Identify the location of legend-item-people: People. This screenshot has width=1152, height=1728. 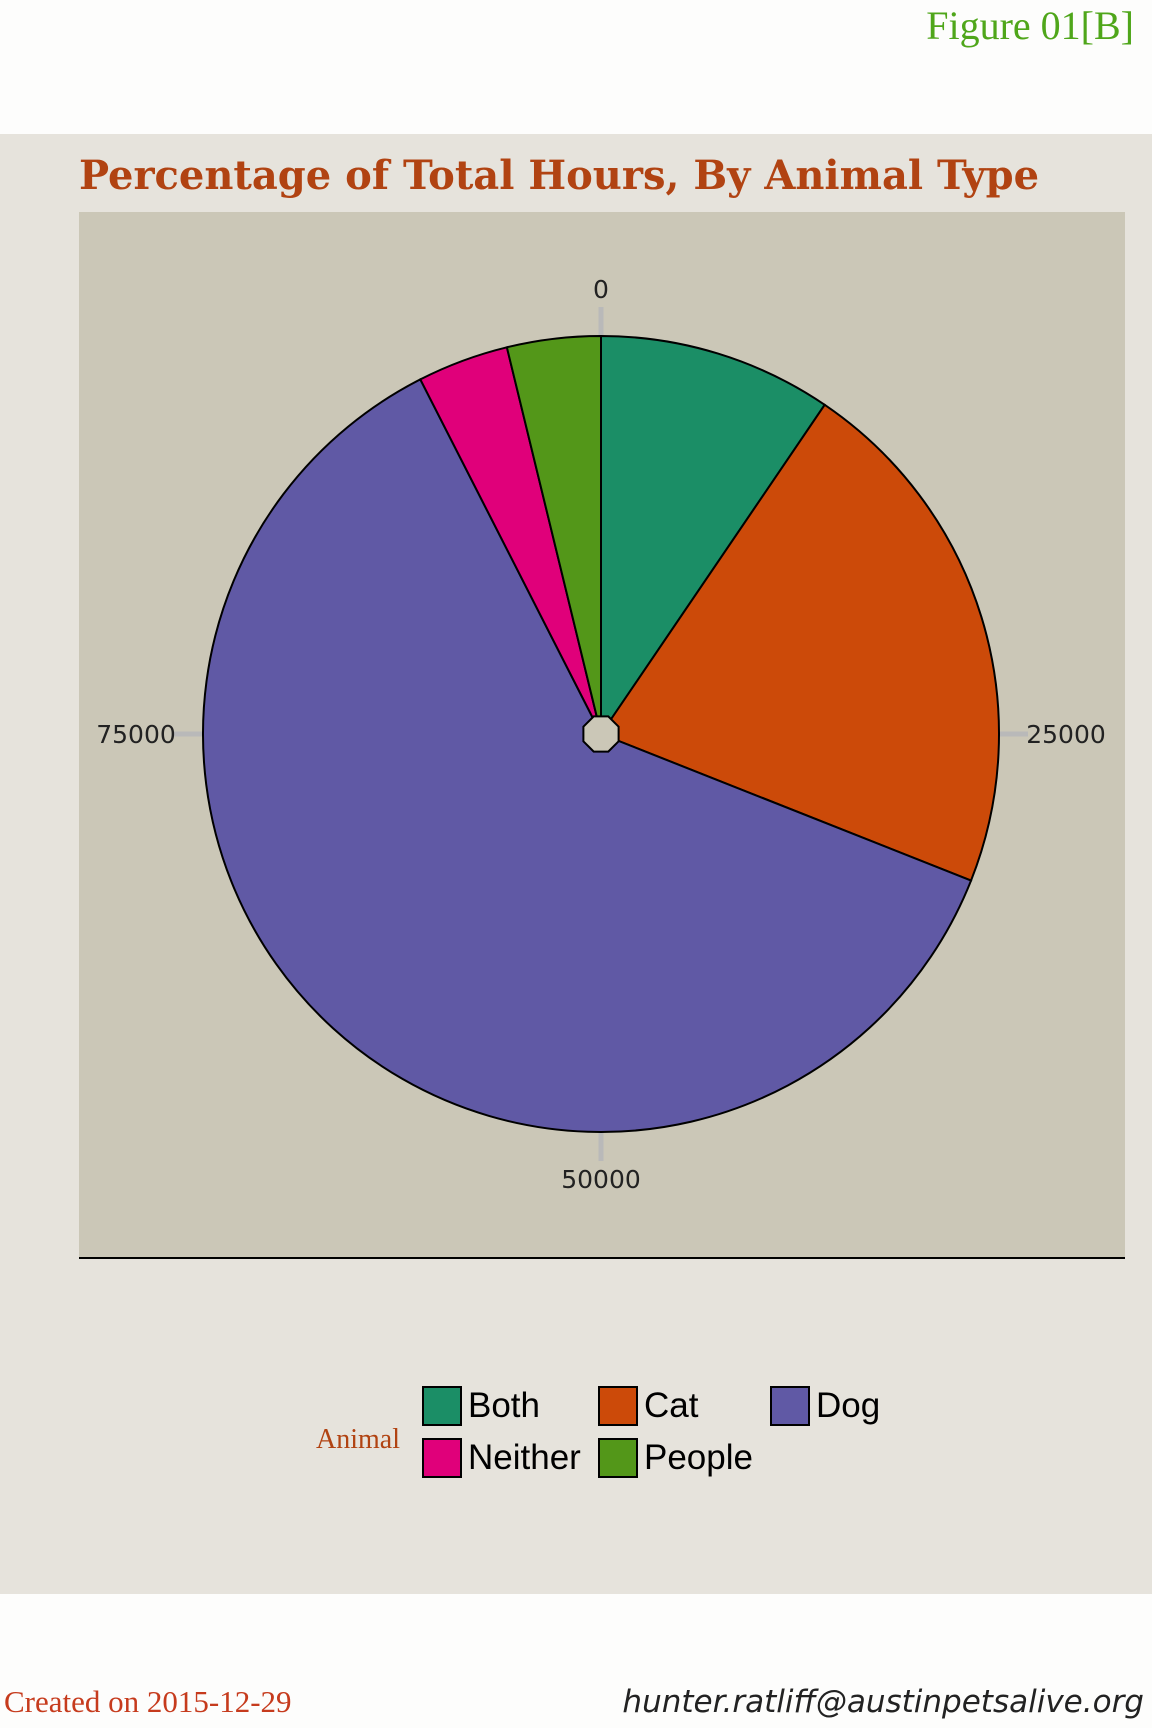
(675, 1458).